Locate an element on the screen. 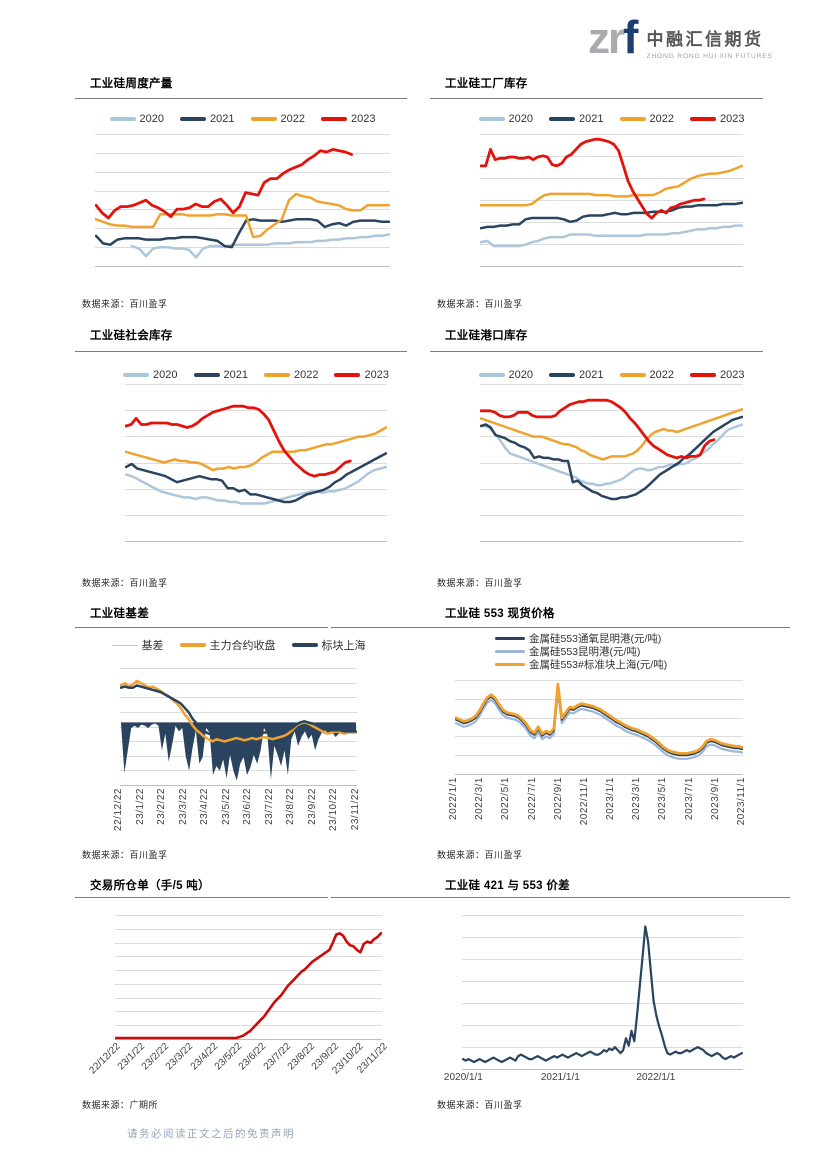  x-axis-label: 2023/5/1 is located at coordinates (663, 798).